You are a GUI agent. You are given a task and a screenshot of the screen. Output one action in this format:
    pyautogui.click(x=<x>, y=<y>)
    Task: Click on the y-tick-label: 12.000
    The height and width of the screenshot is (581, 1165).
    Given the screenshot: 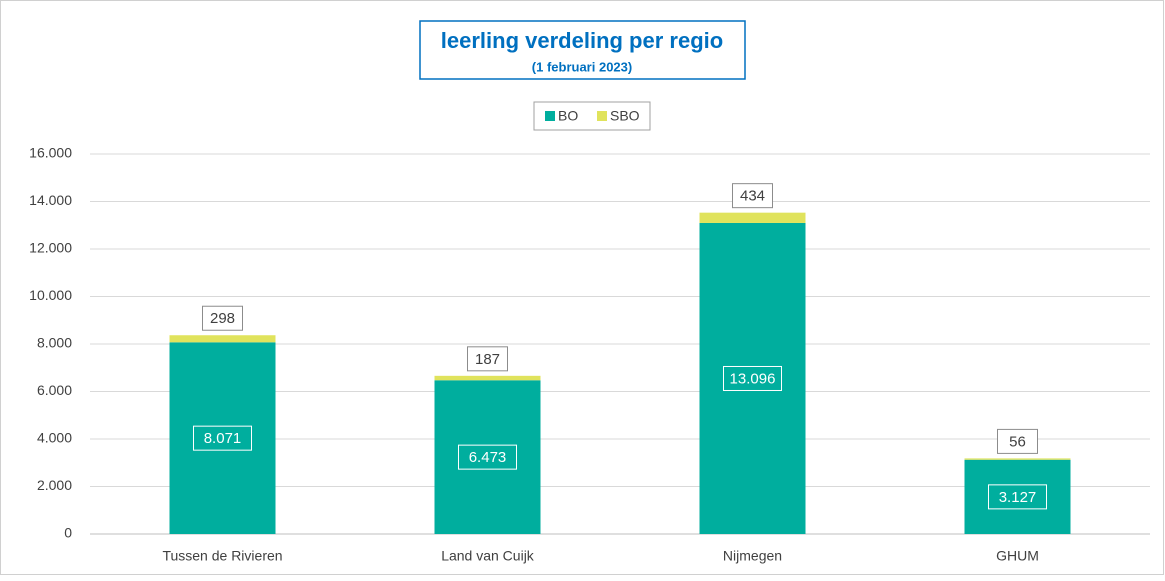 What is the action you would take?
    pyautogui.click(x=50, y=248)
    